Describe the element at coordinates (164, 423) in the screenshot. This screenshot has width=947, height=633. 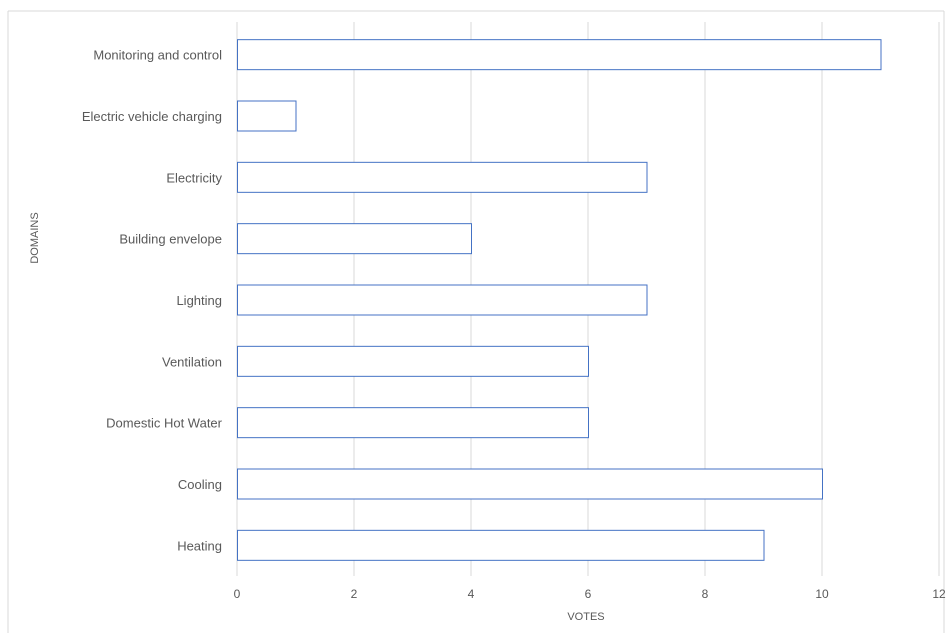
I see `category-label: Domestic Hot Water` at that location.